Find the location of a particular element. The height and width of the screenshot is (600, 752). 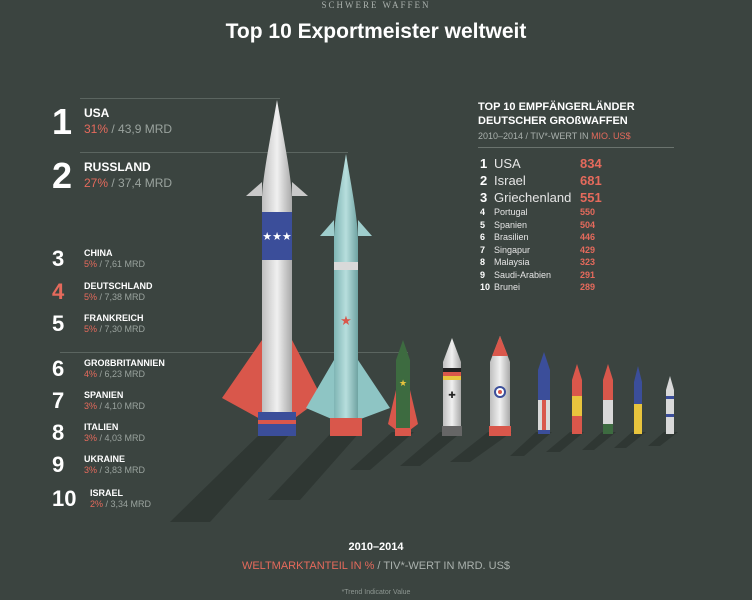

recipient-row: 1 USA 834 is located at coordinates (608, 164).